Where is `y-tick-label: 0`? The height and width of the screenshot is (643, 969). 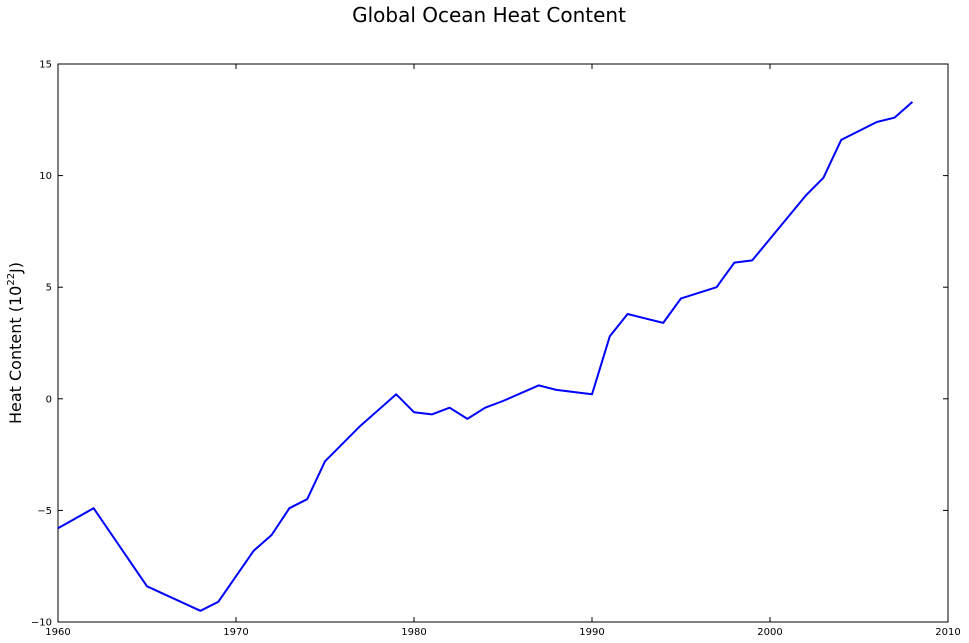 y-tick-label: 0 is located at coordinates (49, 399).